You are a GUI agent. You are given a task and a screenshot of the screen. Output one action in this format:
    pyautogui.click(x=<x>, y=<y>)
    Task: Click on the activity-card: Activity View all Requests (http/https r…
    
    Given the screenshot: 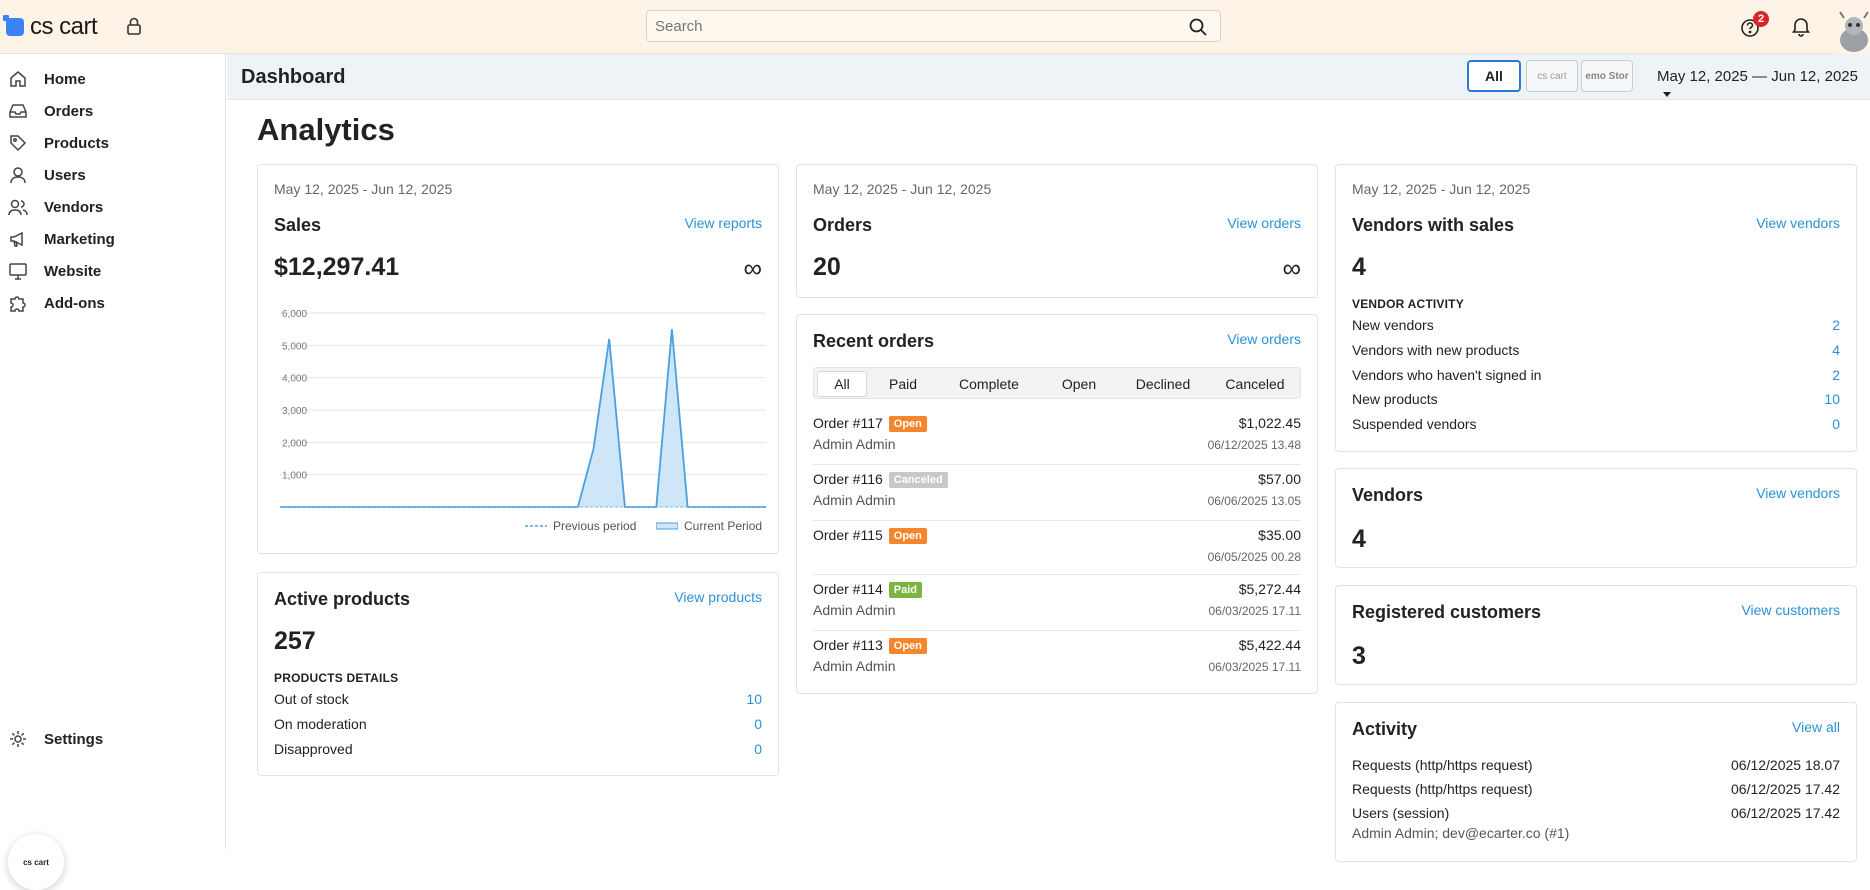 What is the action you would take?
    pyautogui.click(x=1596, y=782)
    